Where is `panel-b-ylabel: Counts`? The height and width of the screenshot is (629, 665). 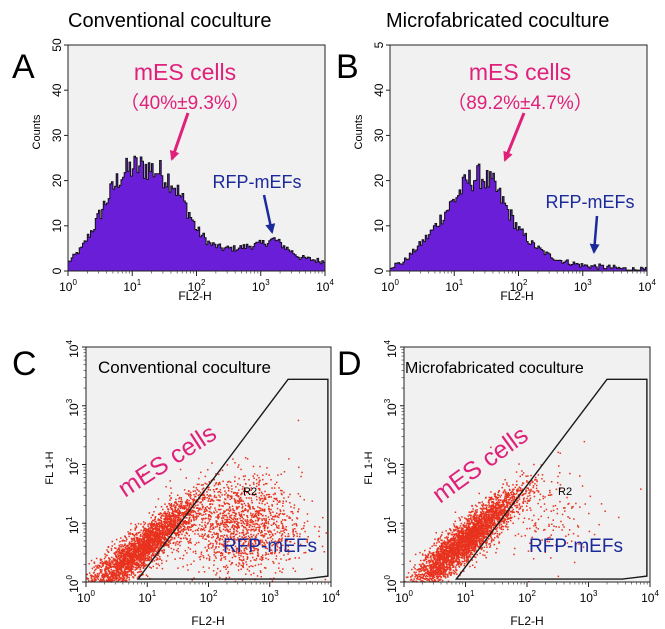
panel-b-ylabel: Counts is located at coordinates (359, 131).